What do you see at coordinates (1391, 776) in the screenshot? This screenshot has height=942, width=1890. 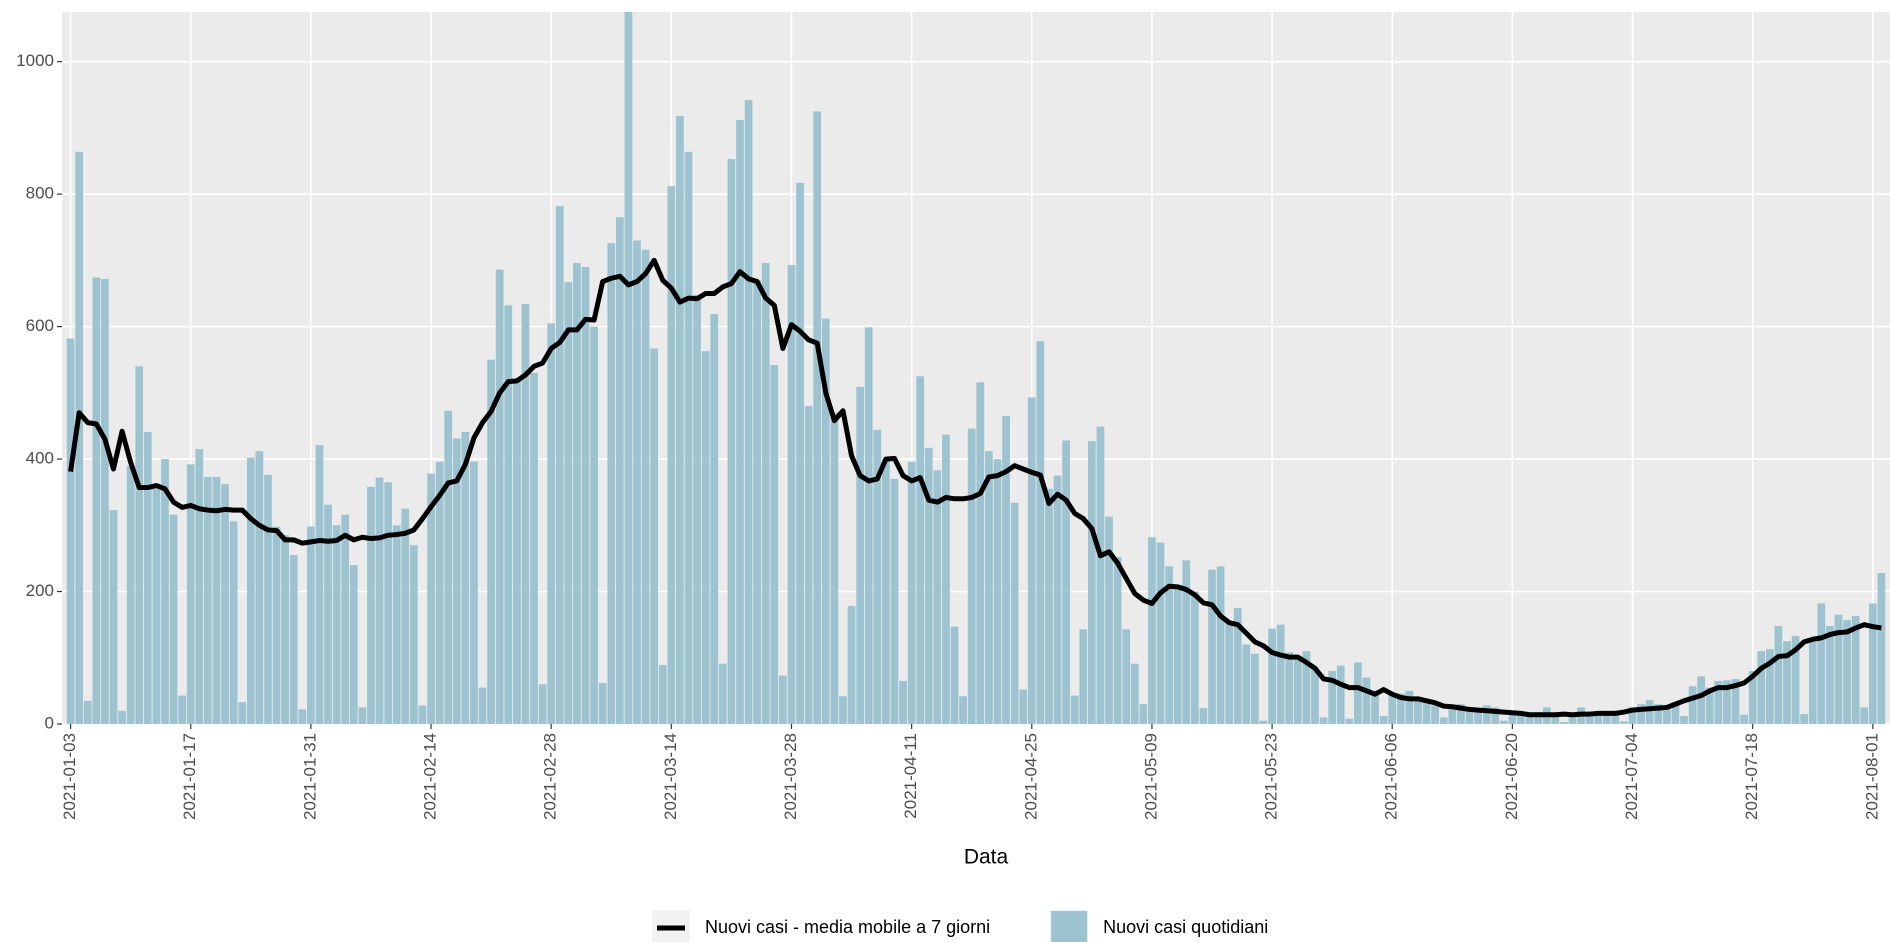 I see `x-tick-label: 2021-06-06` at bounding box center [1391, 776].